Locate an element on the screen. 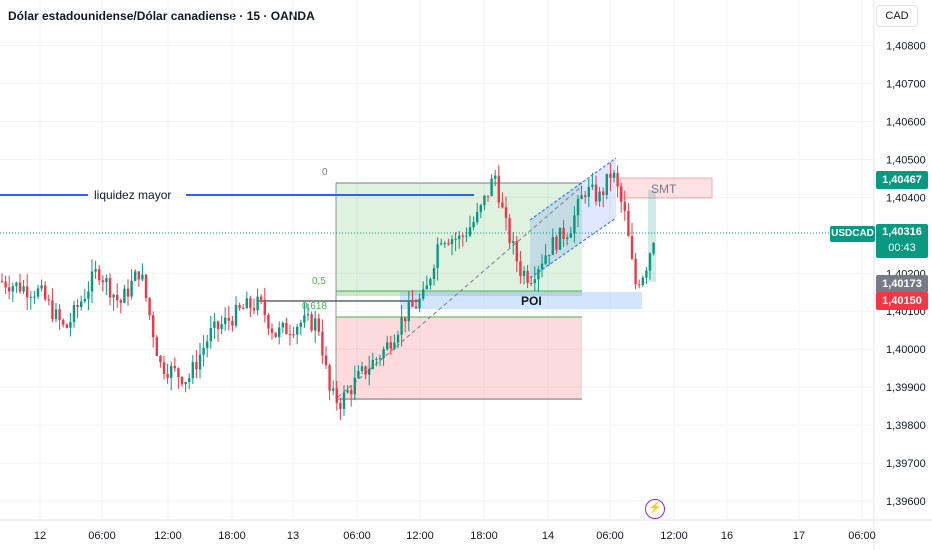 Image resolution: width=932 pixels, height=550 pixels. lightning-bolt-icon: ⚡ is located at coordinates (655, 509).